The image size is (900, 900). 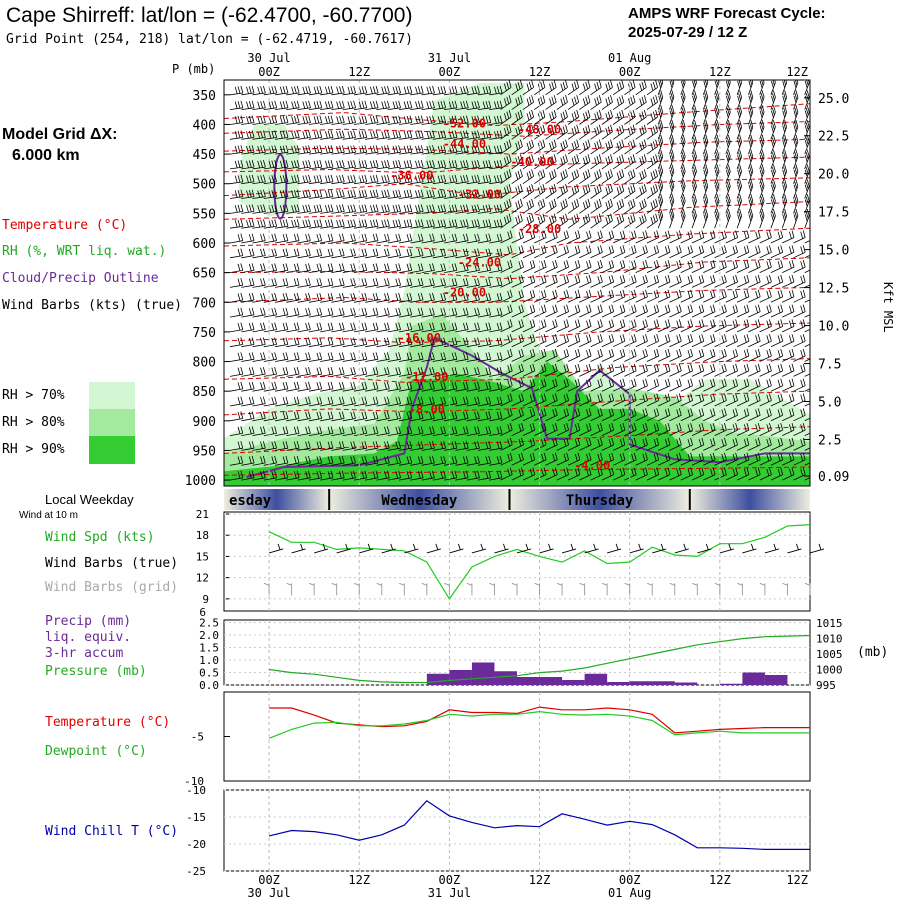 I want to click on temperature-contour-label: -52.00, so click(x=464, y=123).